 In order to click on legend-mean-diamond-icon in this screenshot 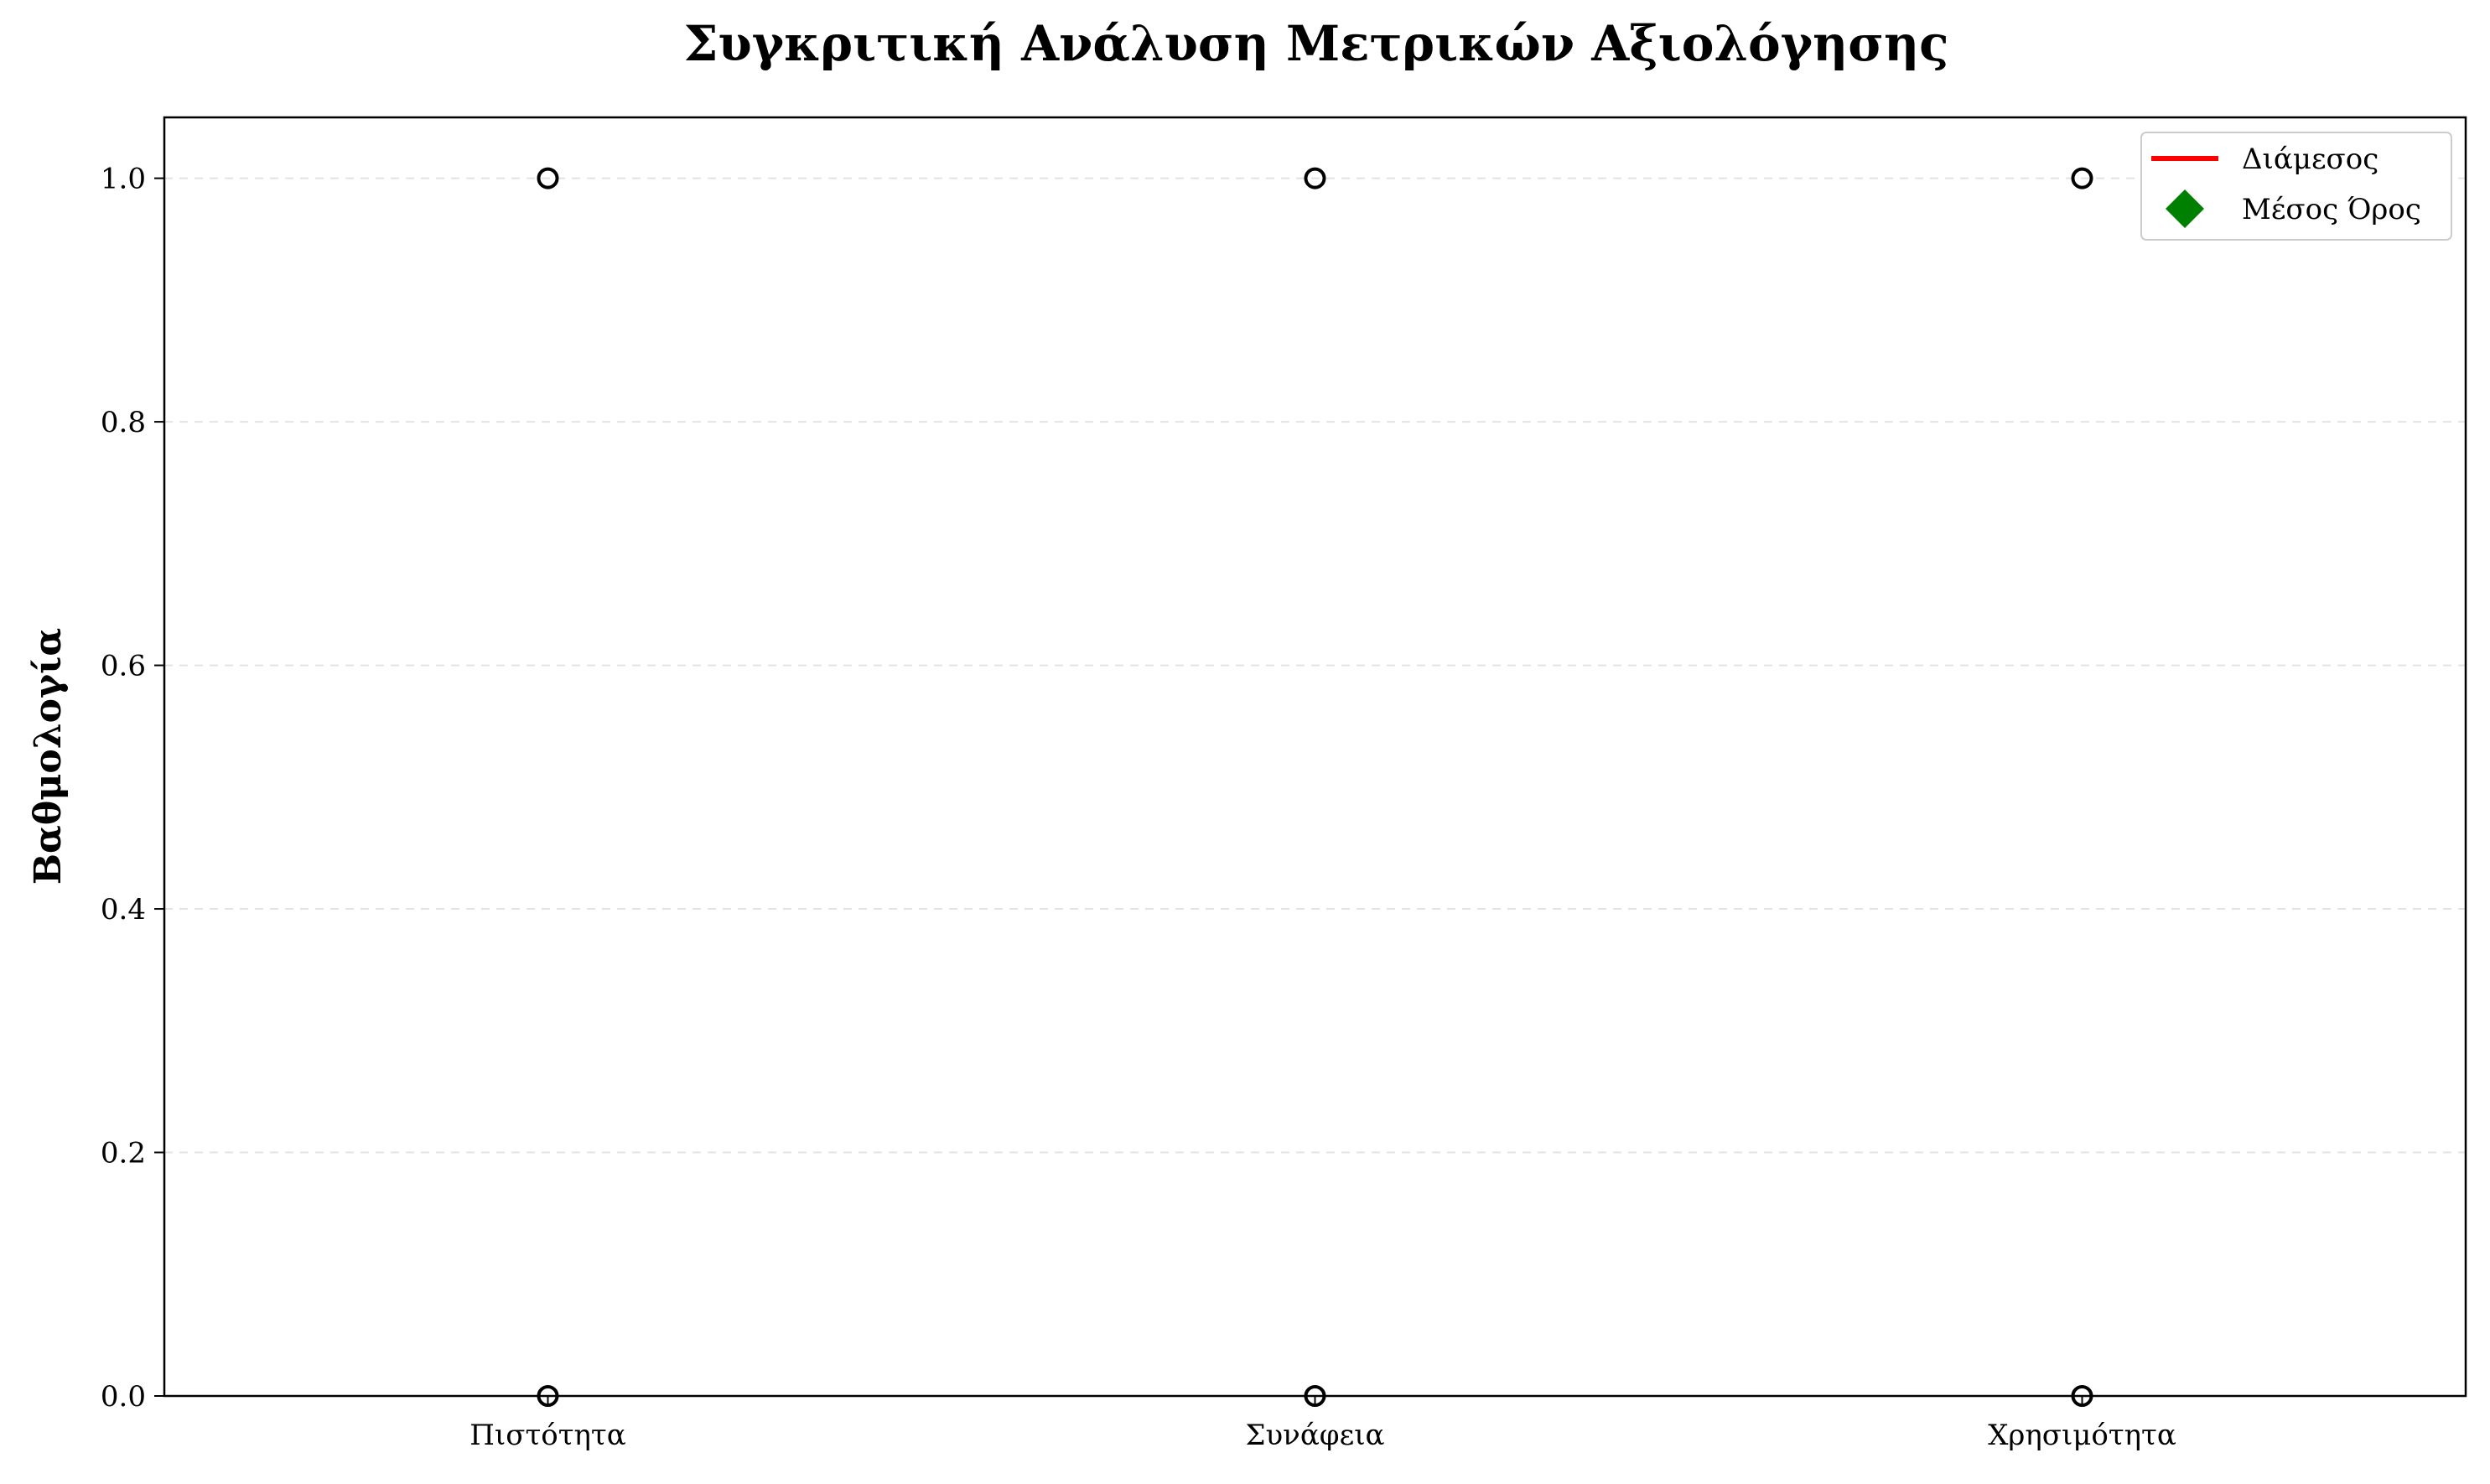, I will do `click(2185, 208)`.